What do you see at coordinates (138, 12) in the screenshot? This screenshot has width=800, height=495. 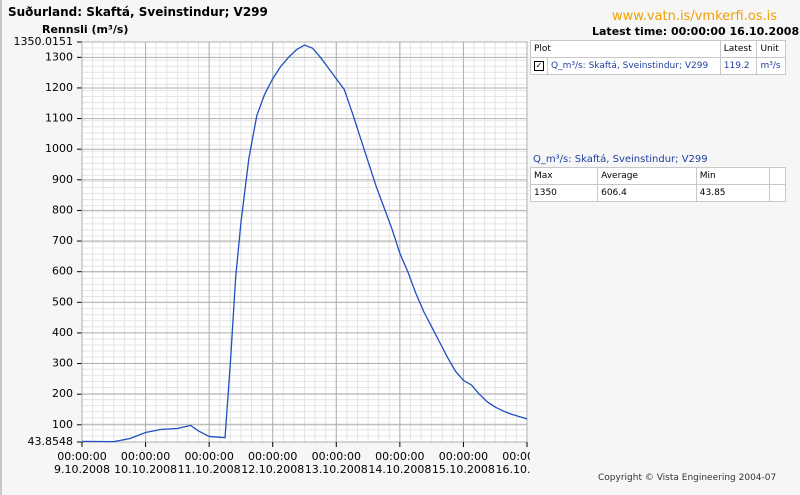 I see `title: Suðurland: Skaftá, Sveinstindur; V299` at bounding box center [138, 12].